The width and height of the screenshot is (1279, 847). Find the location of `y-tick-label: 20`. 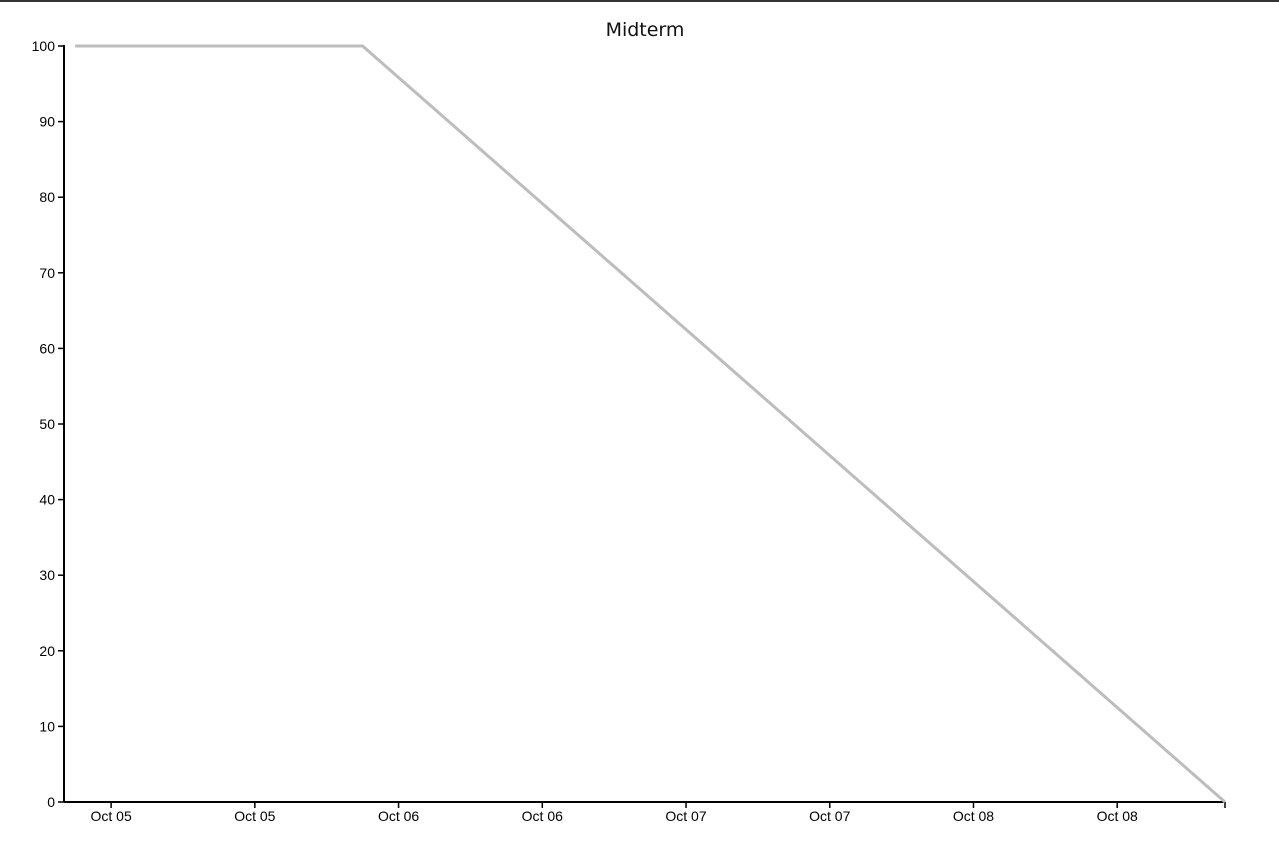

y-tick-label: 20 is located at coordinates (47, 651).